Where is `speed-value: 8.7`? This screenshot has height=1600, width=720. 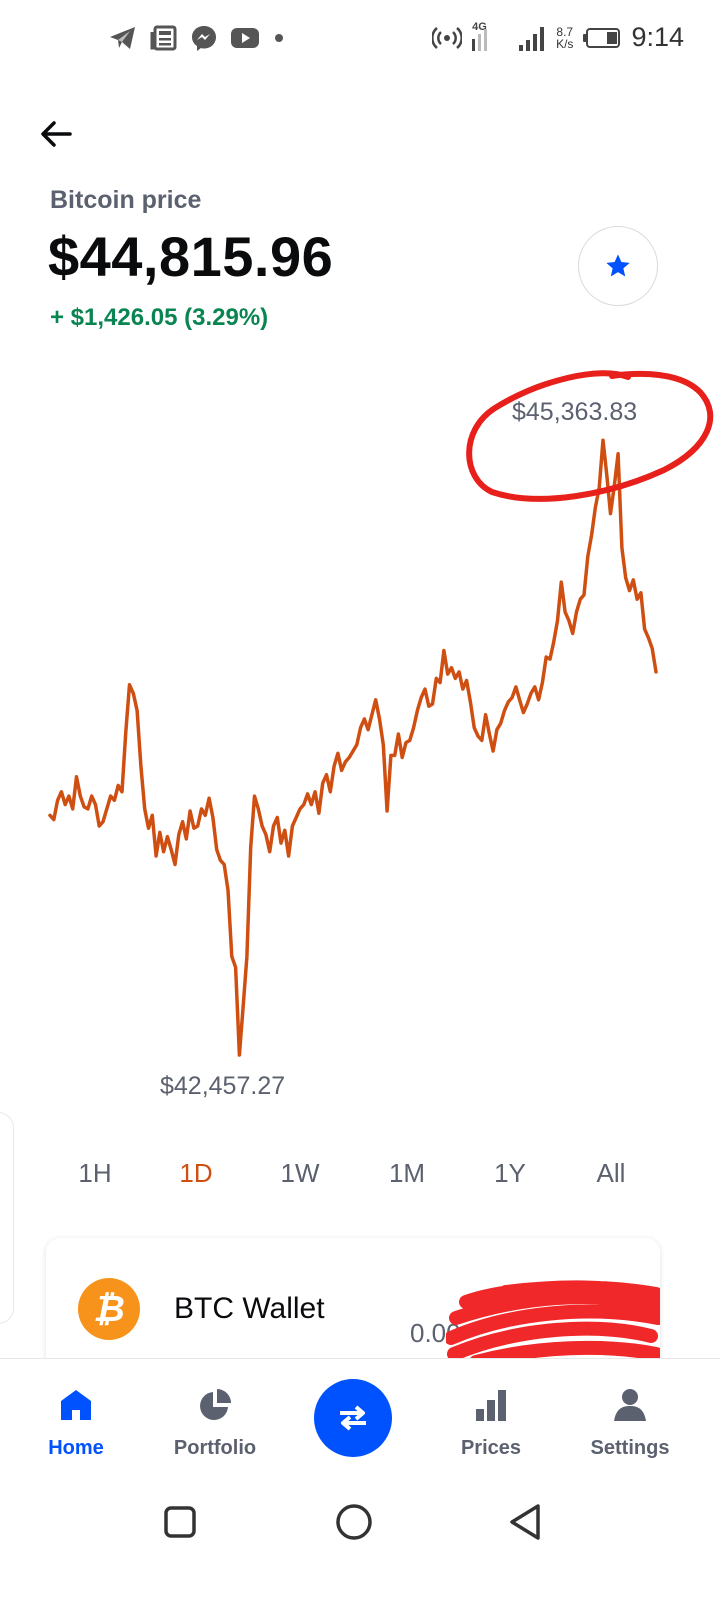
speed-value: 8.7 is located at coordinates (565, 31).